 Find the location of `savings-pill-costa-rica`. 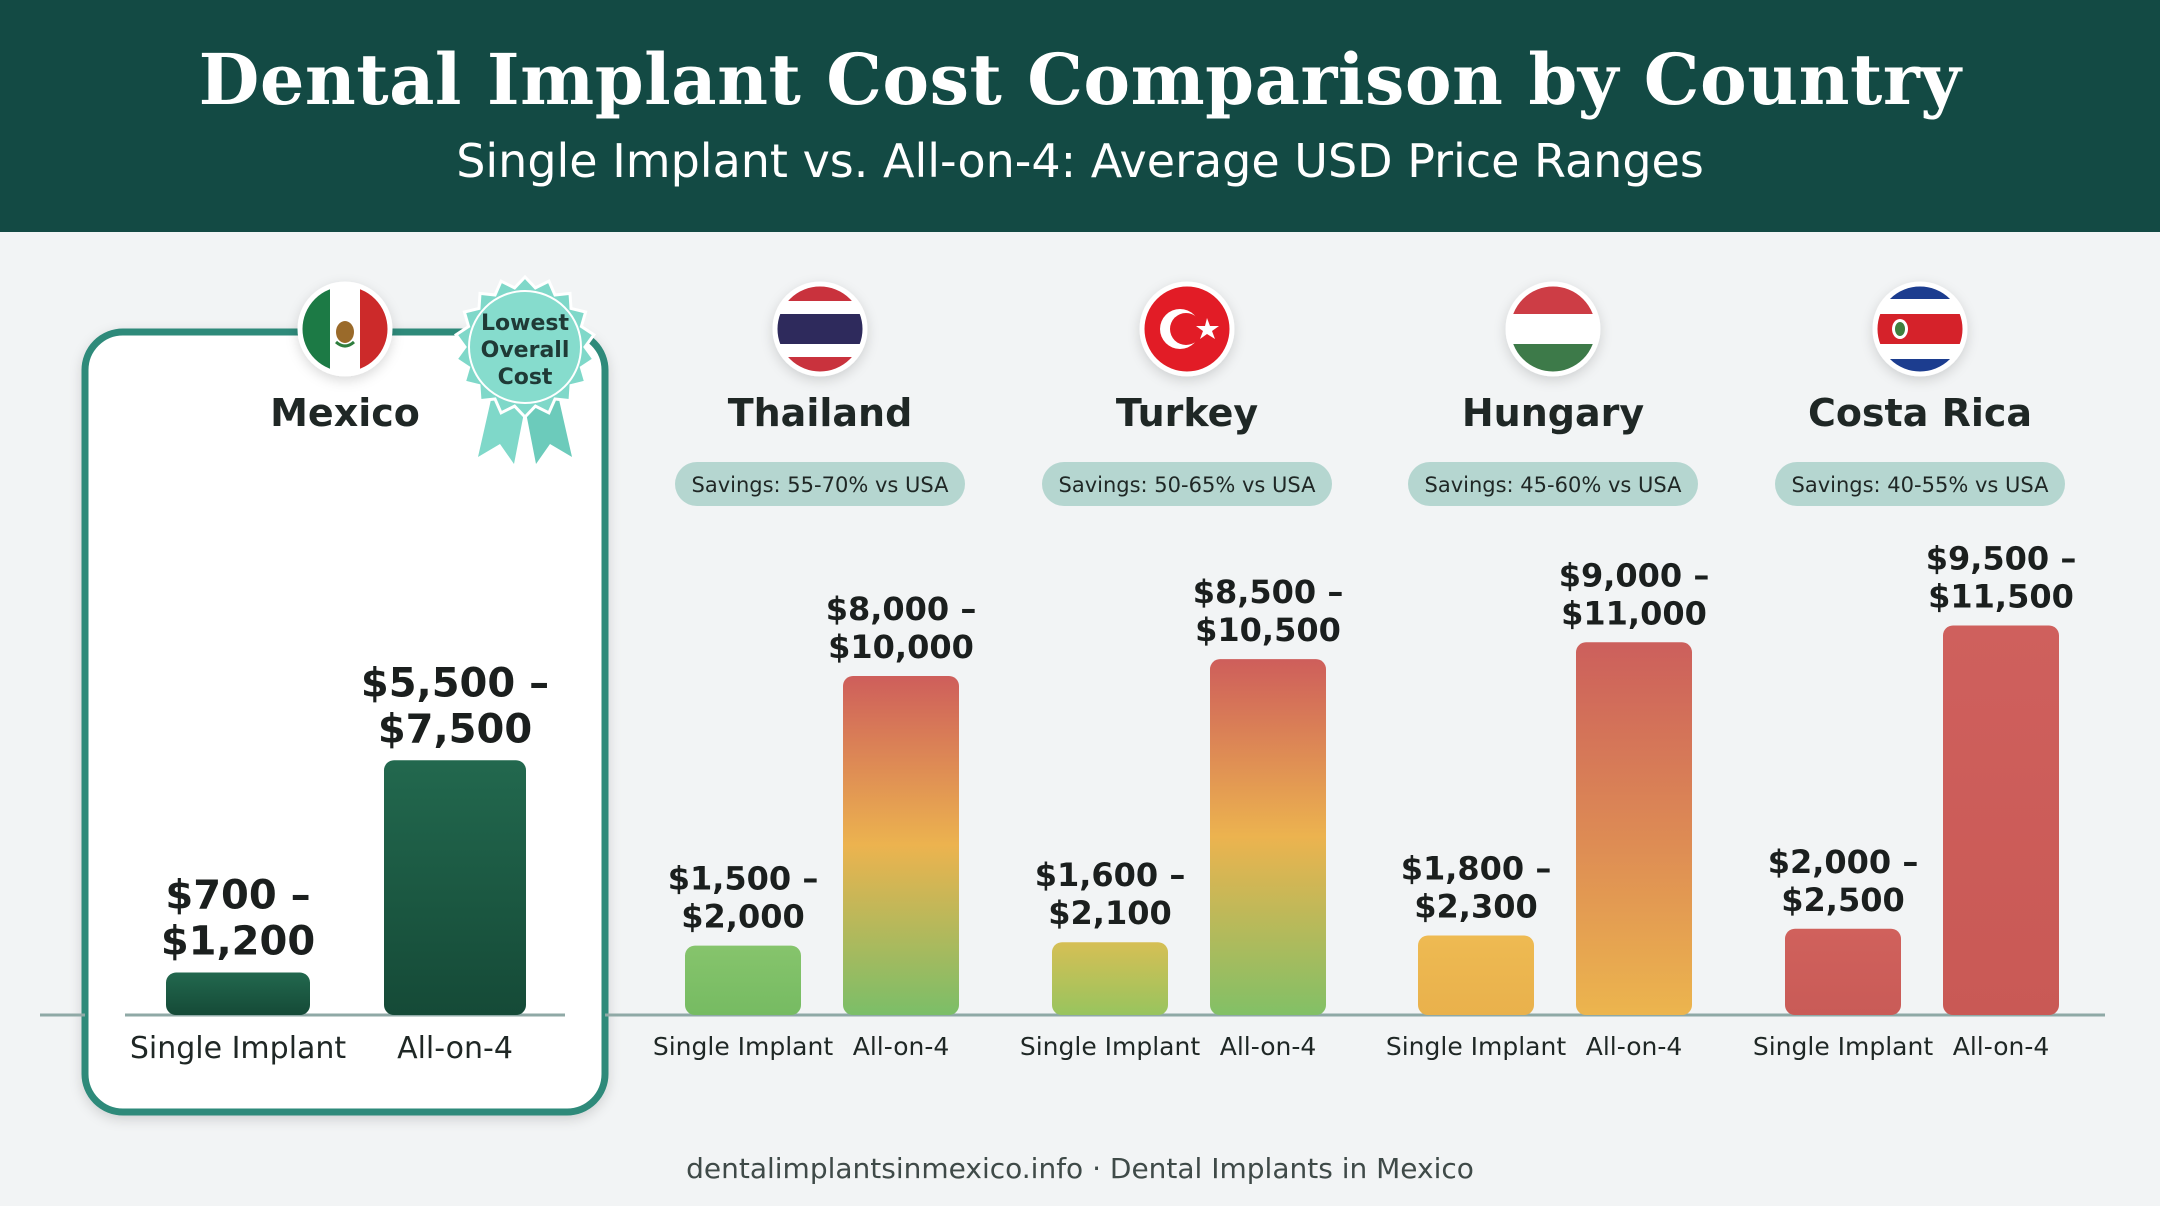

savings-pill-costa-rica is located at coordinates (1920, 484).